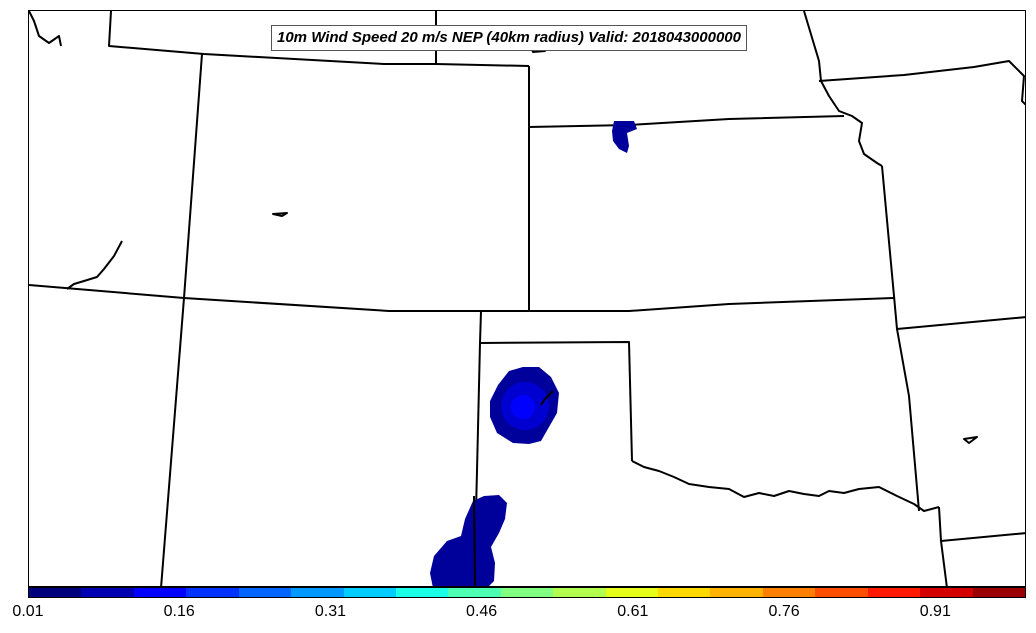 The height and width of the screenshot is (633, 1036). I want to click on colorbar, so click(527, 592).